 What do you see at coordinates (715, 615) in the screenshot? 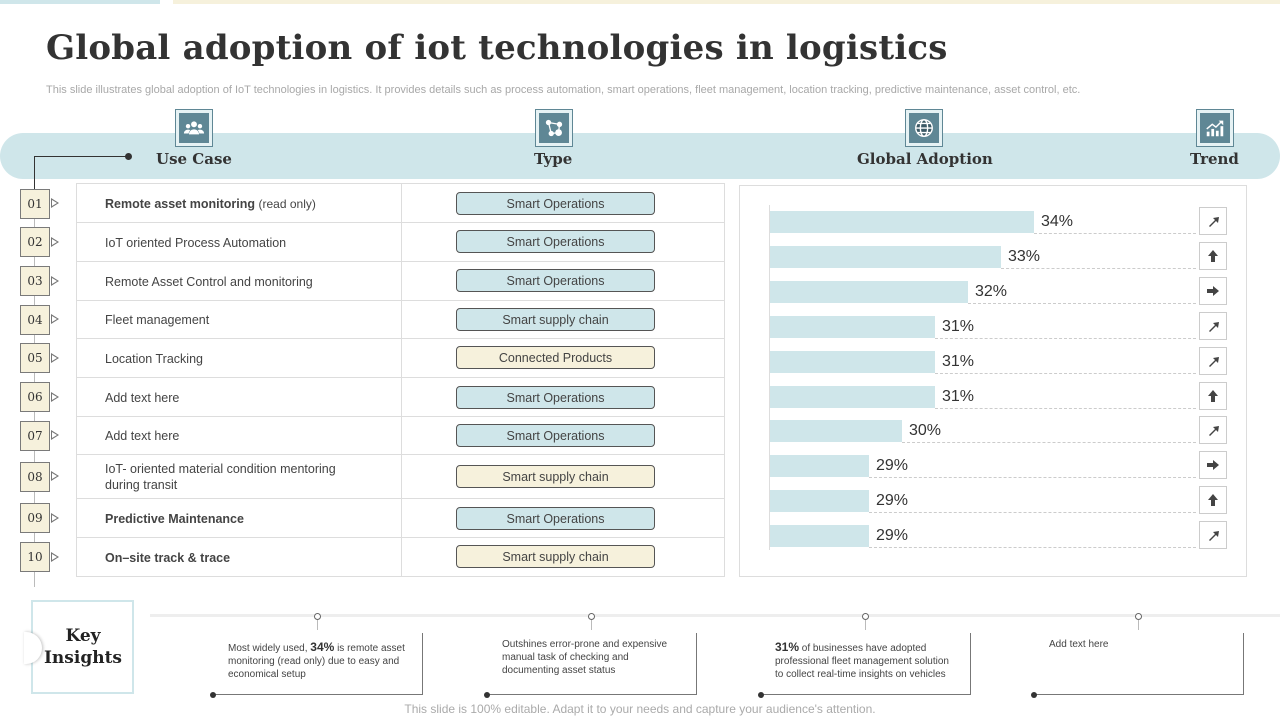
I see `insights-timeline` at bounding box center [715, 615].